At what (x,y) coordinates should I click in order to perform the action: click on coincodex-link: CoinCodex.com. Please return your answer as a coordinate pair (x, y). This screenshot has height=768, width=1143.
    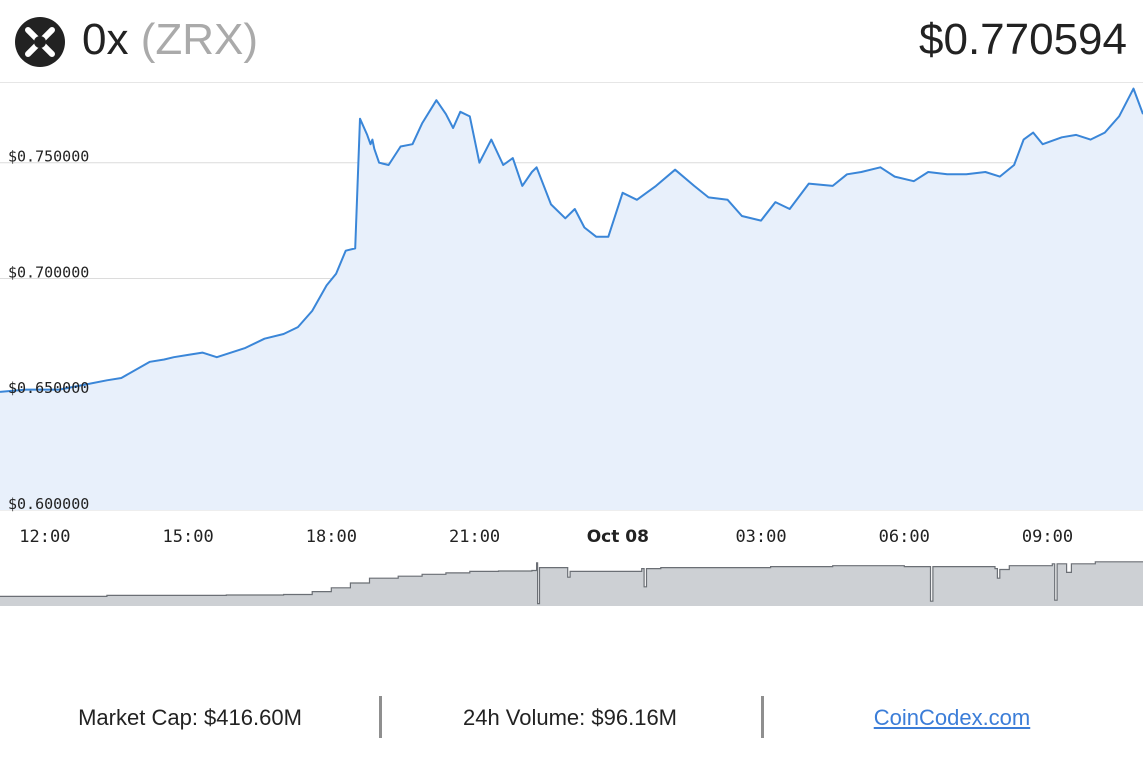
    Looking at the image, I should click on (952, 717).